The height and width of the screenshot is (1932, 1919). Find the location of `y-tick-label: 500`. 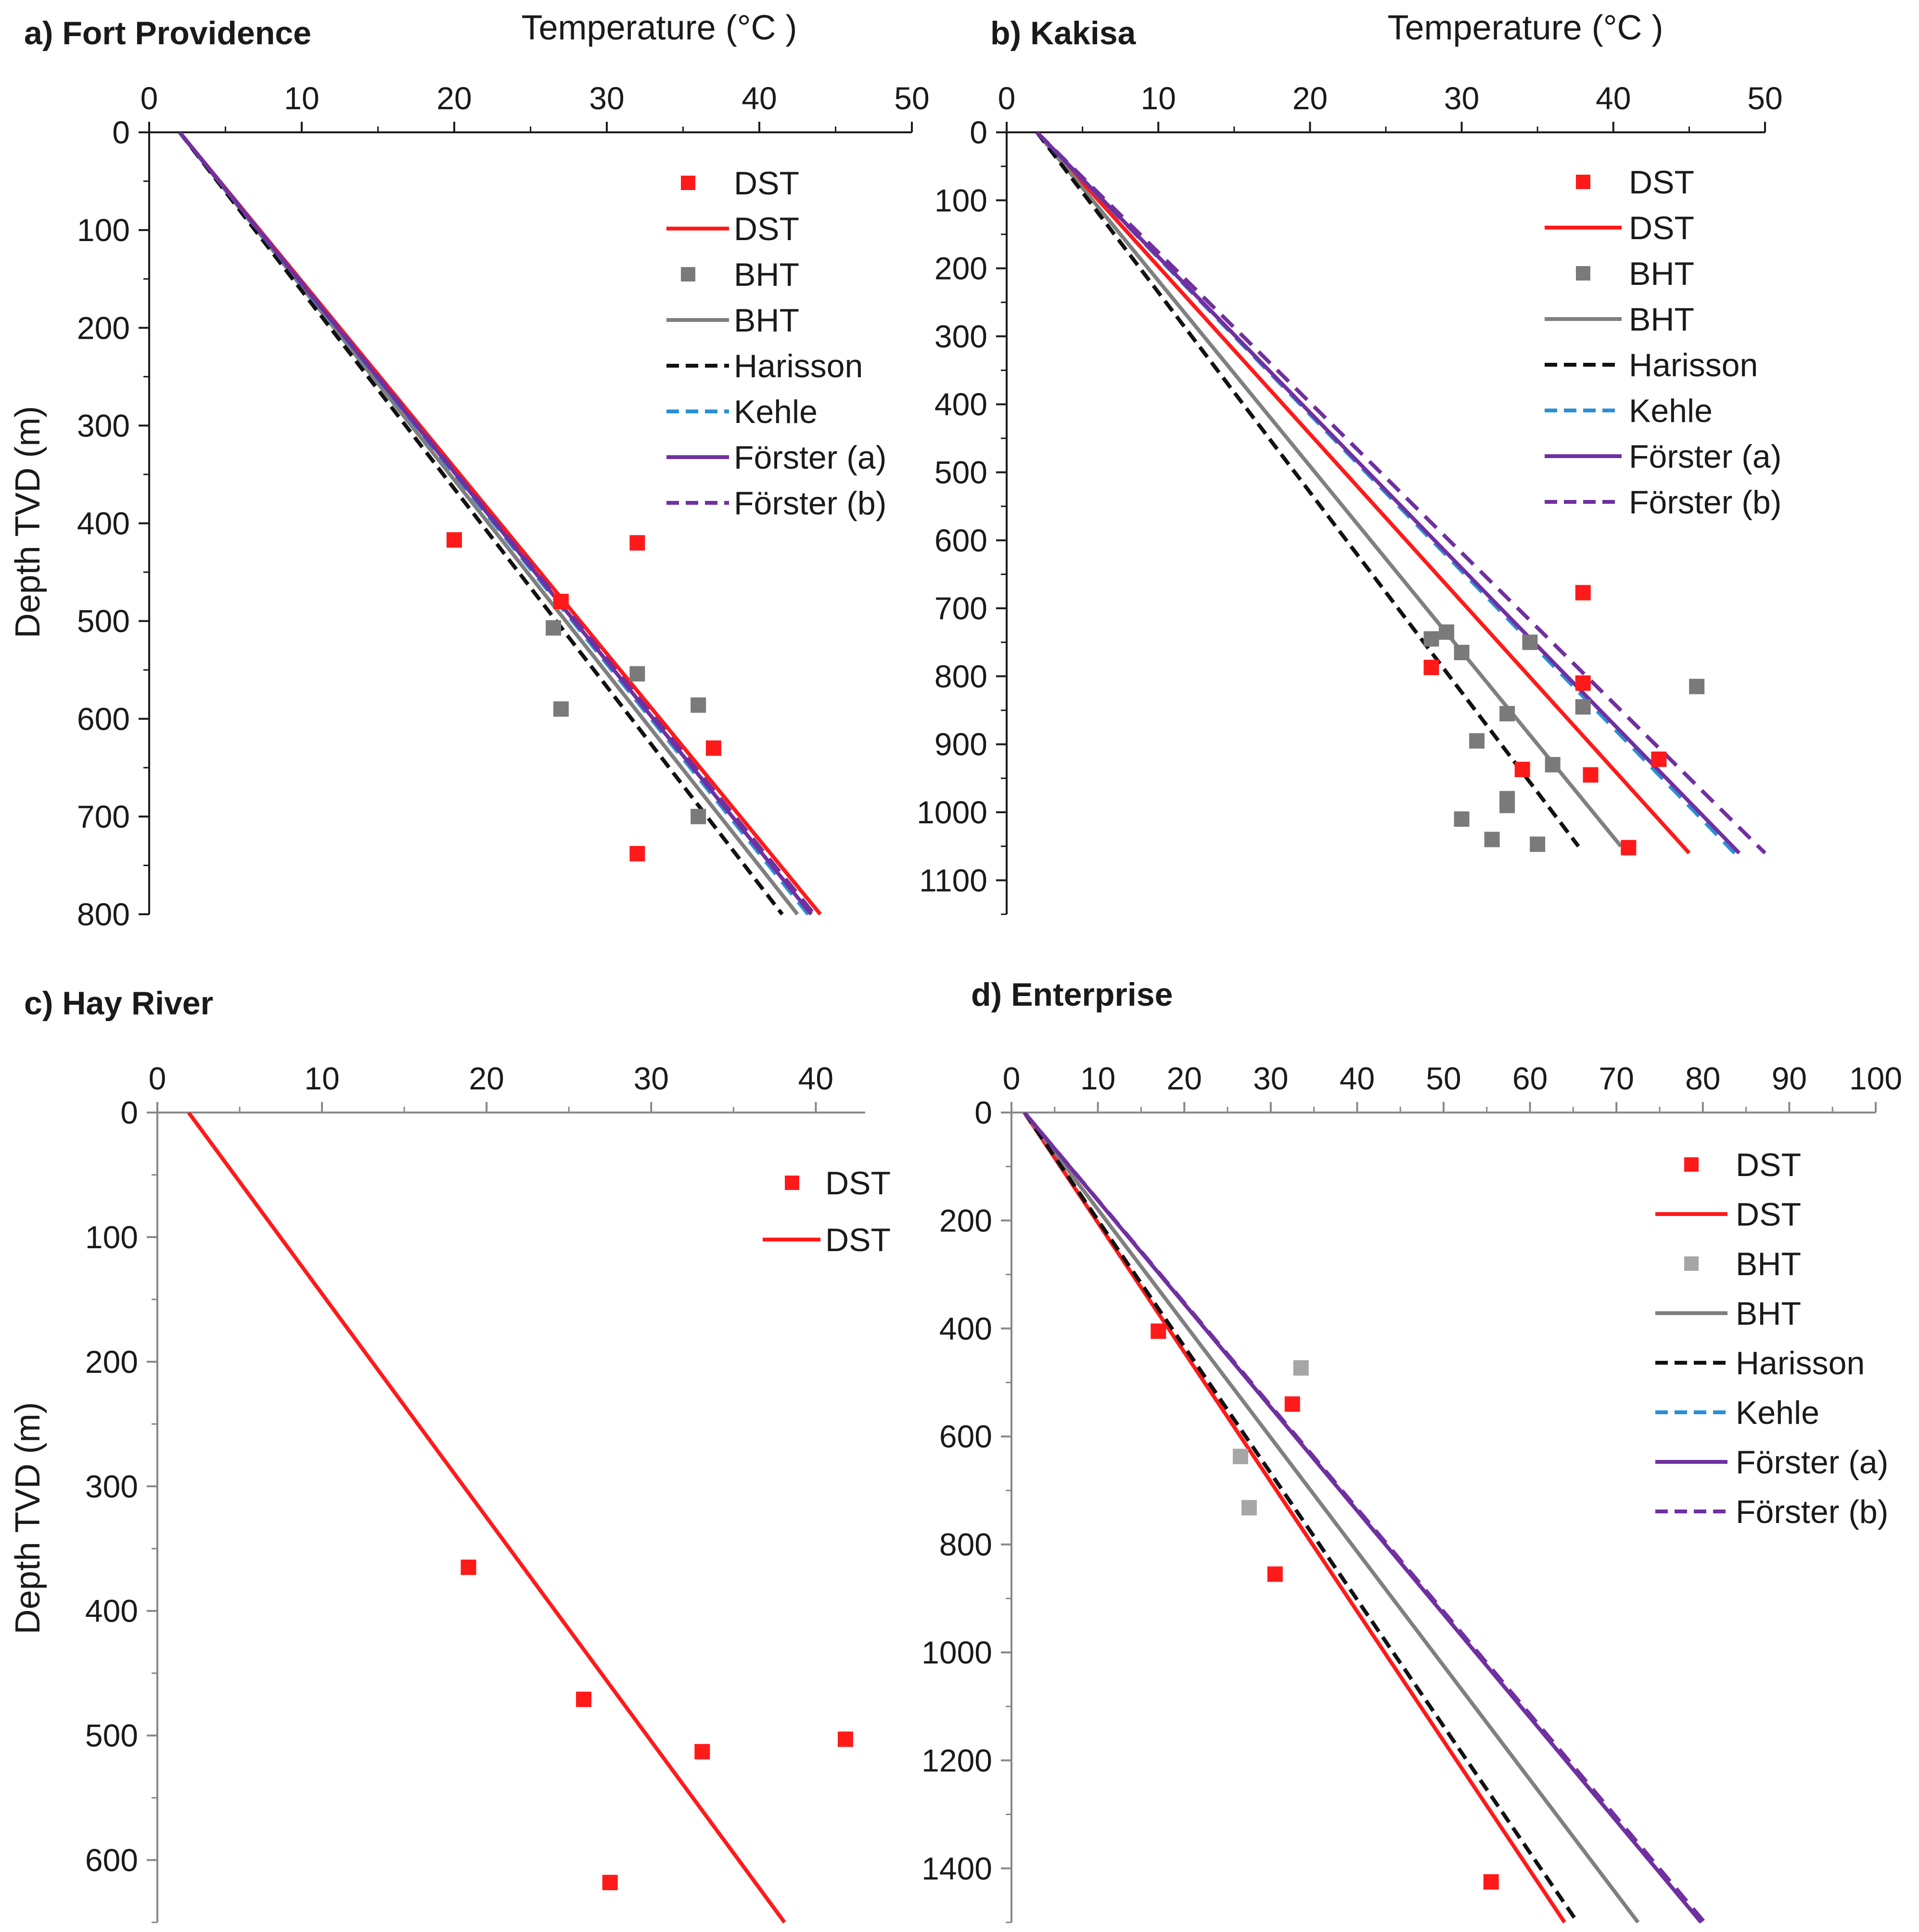

y-tick-label: 500 is located at coordinates (111, 1735).